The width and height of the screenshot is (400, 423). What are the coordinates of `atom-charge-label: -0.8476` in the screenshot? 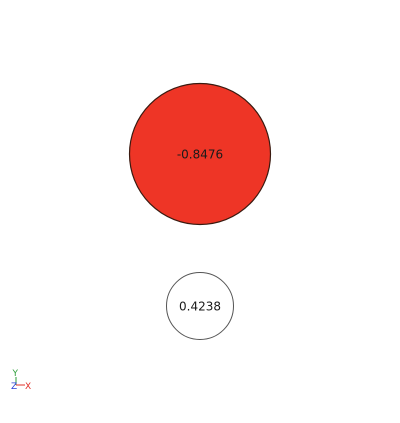 It's located at (200, 155).